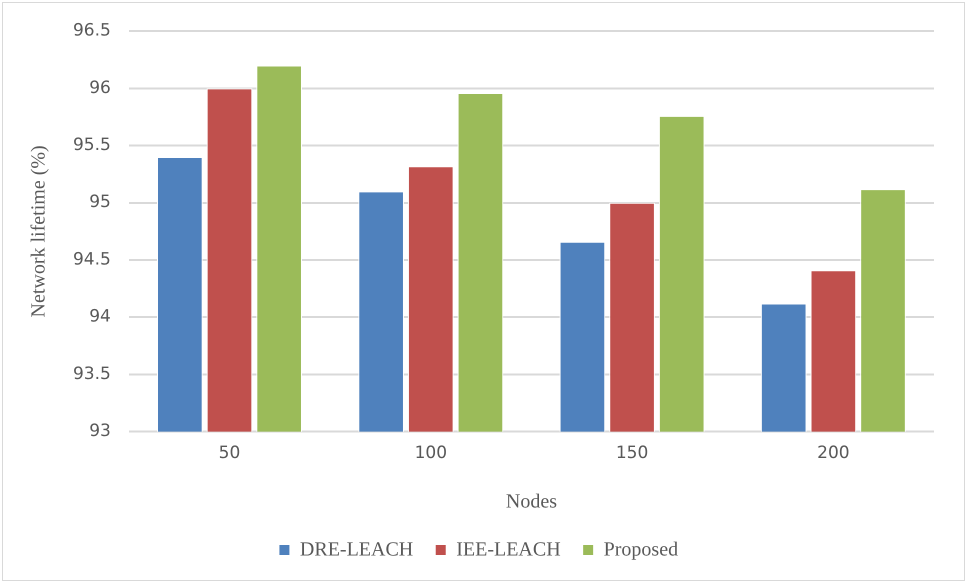 This screenshot has width=969, height=585. Describe the element at coordinates (91, 259) in the screenshot. I see `y-tick-label: 94.5` at that location.